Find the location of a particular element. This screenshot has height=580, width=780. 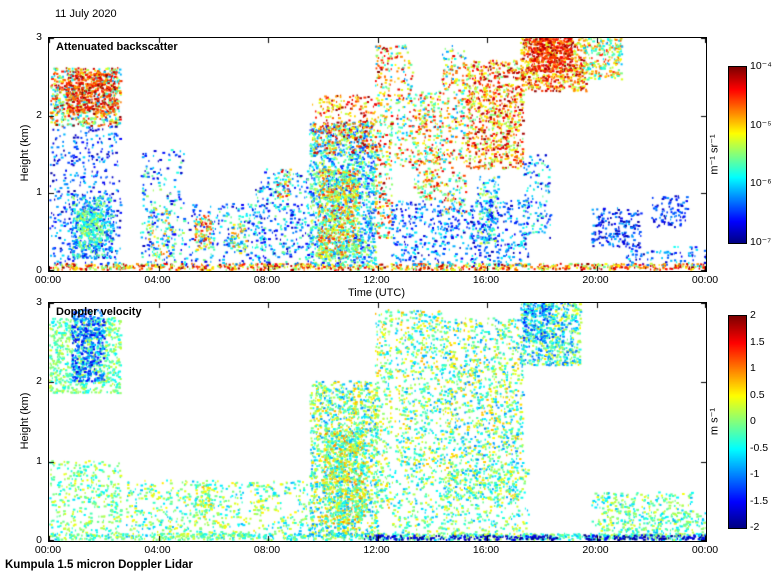

velocity-title: Doppler velocity is located at coordinates (99, 312).